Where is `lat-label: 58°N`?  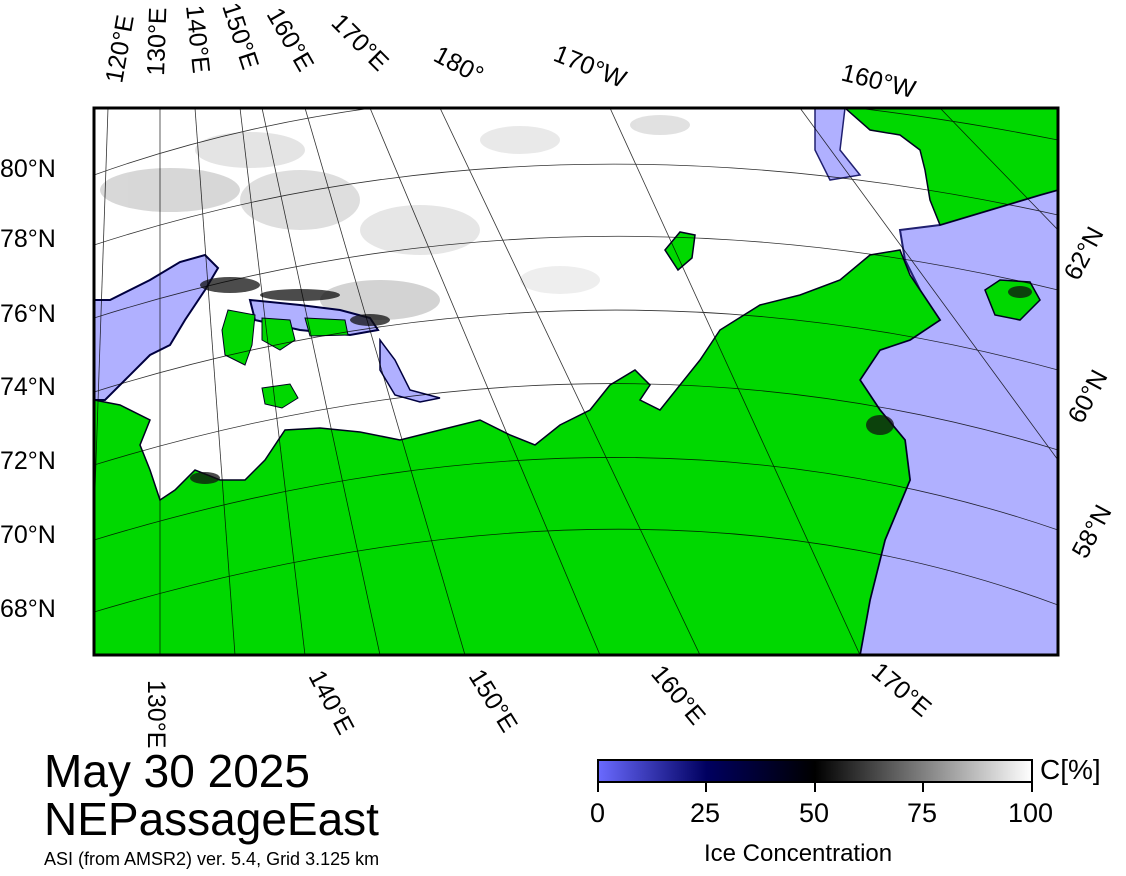 lat-label: 58°N is located at coordinates (1092, 531).